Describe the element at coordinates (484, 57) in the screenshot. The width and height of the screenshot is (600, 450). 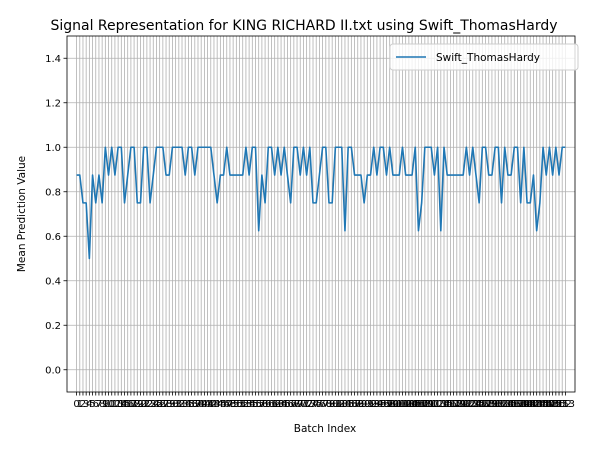
I see `legend-box` at that location.